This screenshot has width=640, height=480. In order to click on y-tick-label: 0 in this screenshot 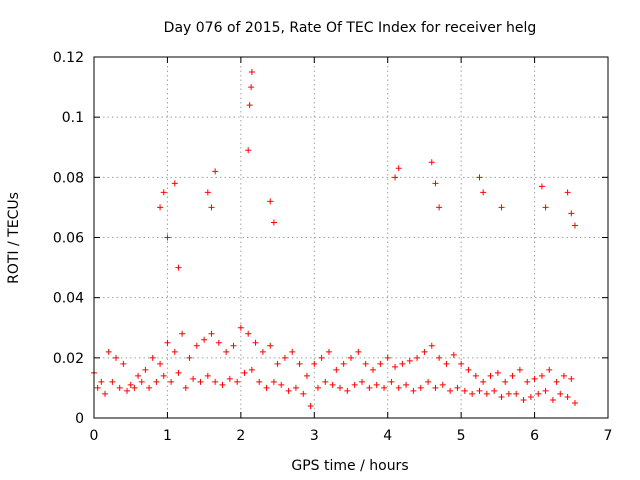, I will do `click(79, 419)`.